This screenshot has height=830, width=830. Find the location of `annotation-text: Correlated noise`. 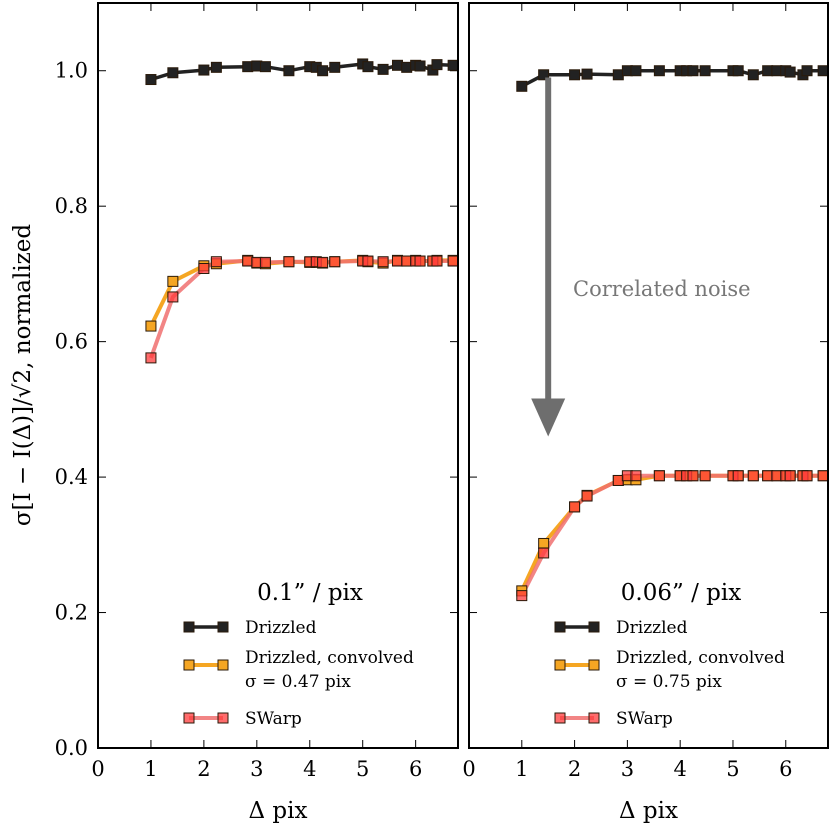

annotation-text: Correlated noise is located at coordinates (662, 289).